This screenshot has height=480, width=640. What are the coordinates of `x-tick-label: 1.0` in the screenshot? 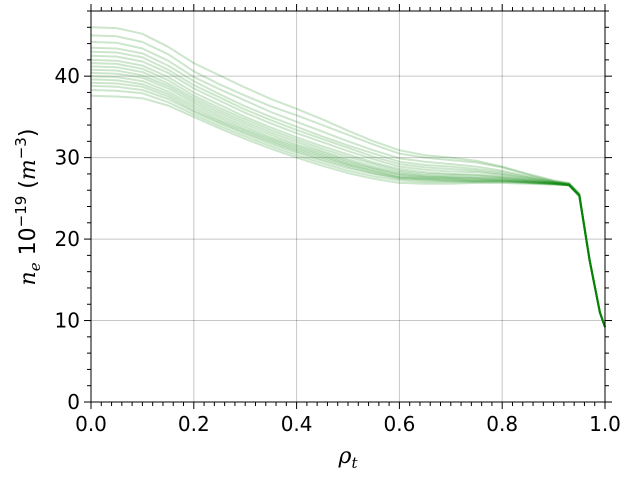 It's located at (605, 424).